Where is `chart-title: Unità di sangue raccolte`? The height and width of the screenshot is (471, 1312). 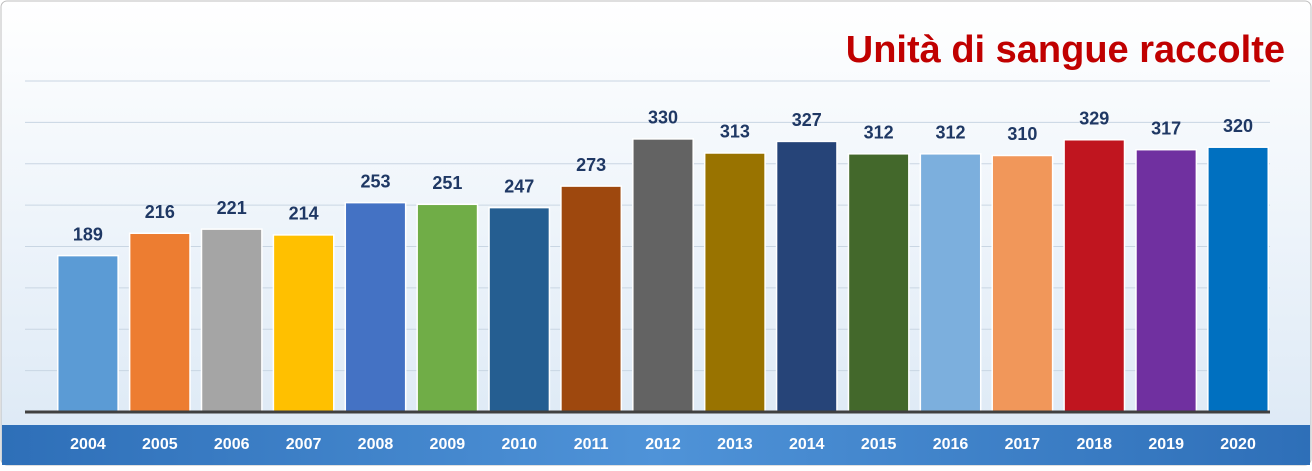
chart-title: Unità di sangue raccolte is located at coordinates (1065, 50).